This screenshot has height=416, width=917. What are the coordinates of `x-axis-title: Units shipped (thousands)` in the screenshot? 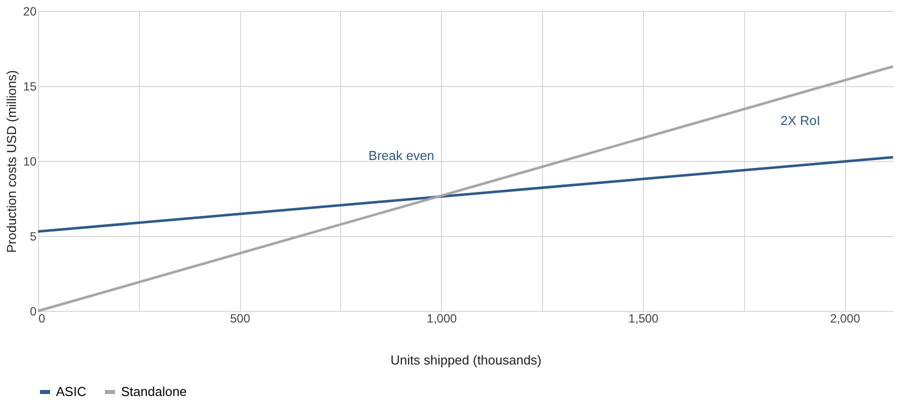 It's located at (466, 360).